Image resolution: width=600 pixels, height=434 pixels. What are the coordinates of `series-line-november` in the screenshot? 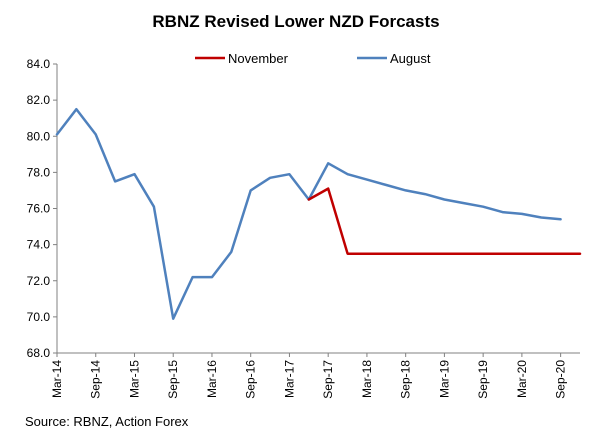 It's located at (444, 221).